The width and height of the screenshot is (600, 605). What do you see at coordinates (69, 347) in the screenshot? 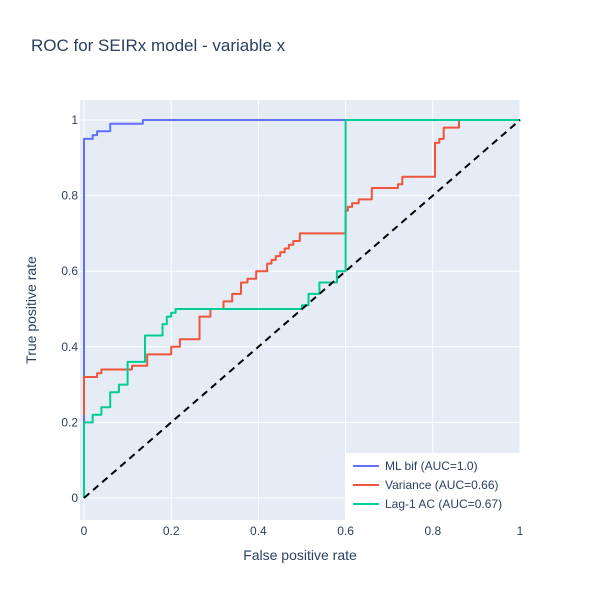
I see `y-tick-label: 0.4` at bounding box center [69, 347].